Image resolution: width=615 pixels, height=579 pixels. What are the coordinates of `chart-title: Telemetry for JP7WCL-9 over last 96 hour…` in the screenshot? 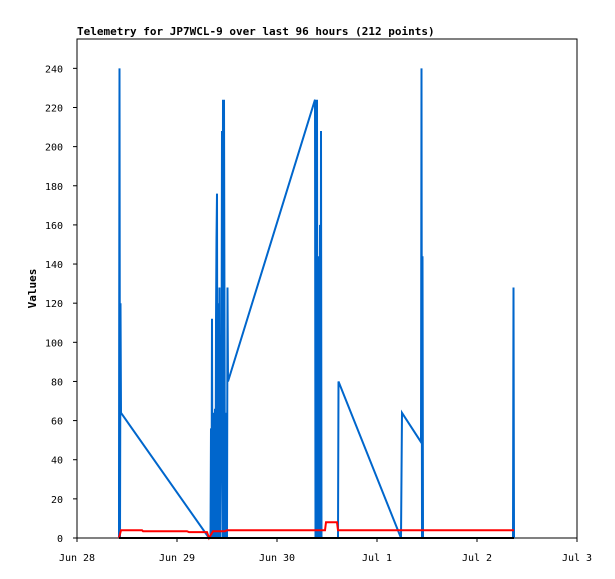 It's located at (256, 31).